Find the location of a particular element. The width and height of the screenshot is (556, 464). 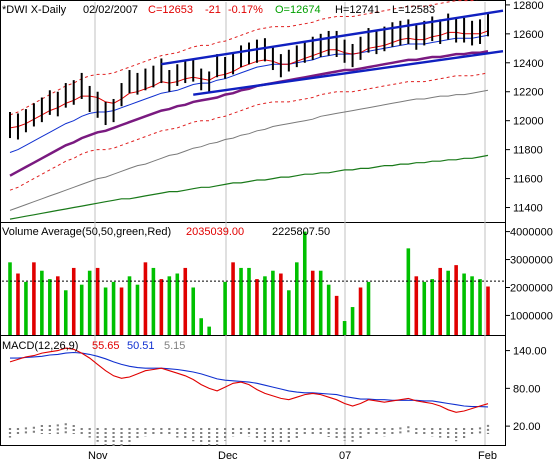

chart-low: L=12583 is located at coordinates (413, 10).